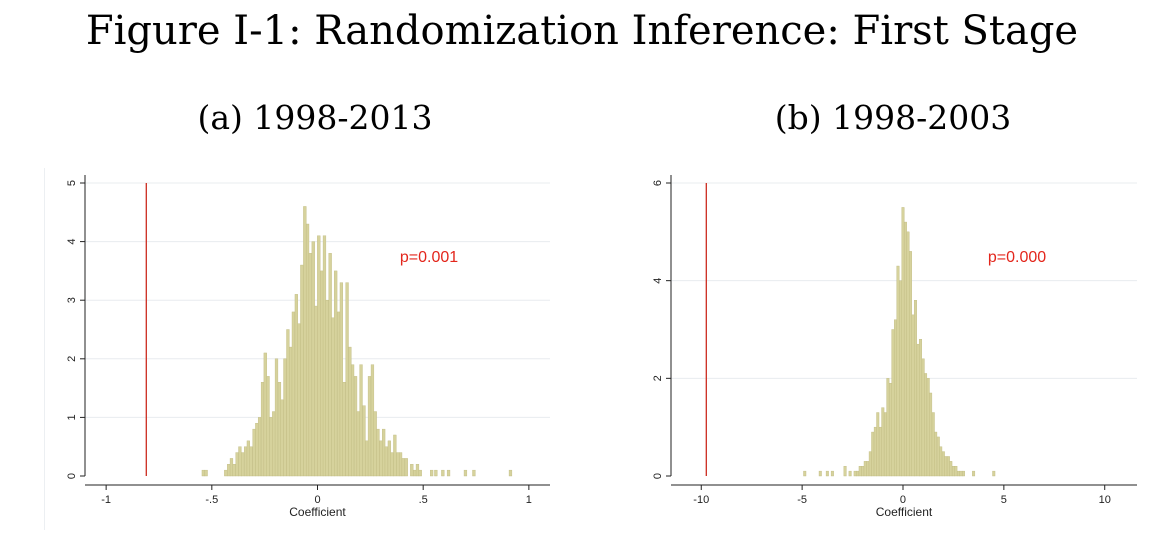 This screenshot has width=1164, height=534. Describe the element at coordinates (893, 117) in the screenshot. I see `subplot-title-b: (b) 1998-2003` at that location.